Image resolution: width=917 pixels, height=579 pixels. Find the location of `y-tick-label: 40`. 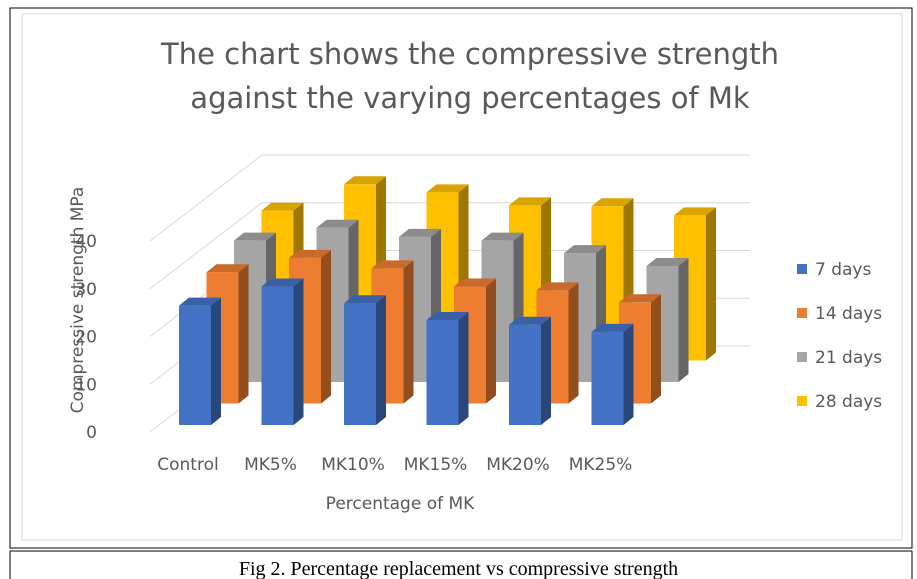

y-tick-label: 40 is located at coordinates (86, 242).